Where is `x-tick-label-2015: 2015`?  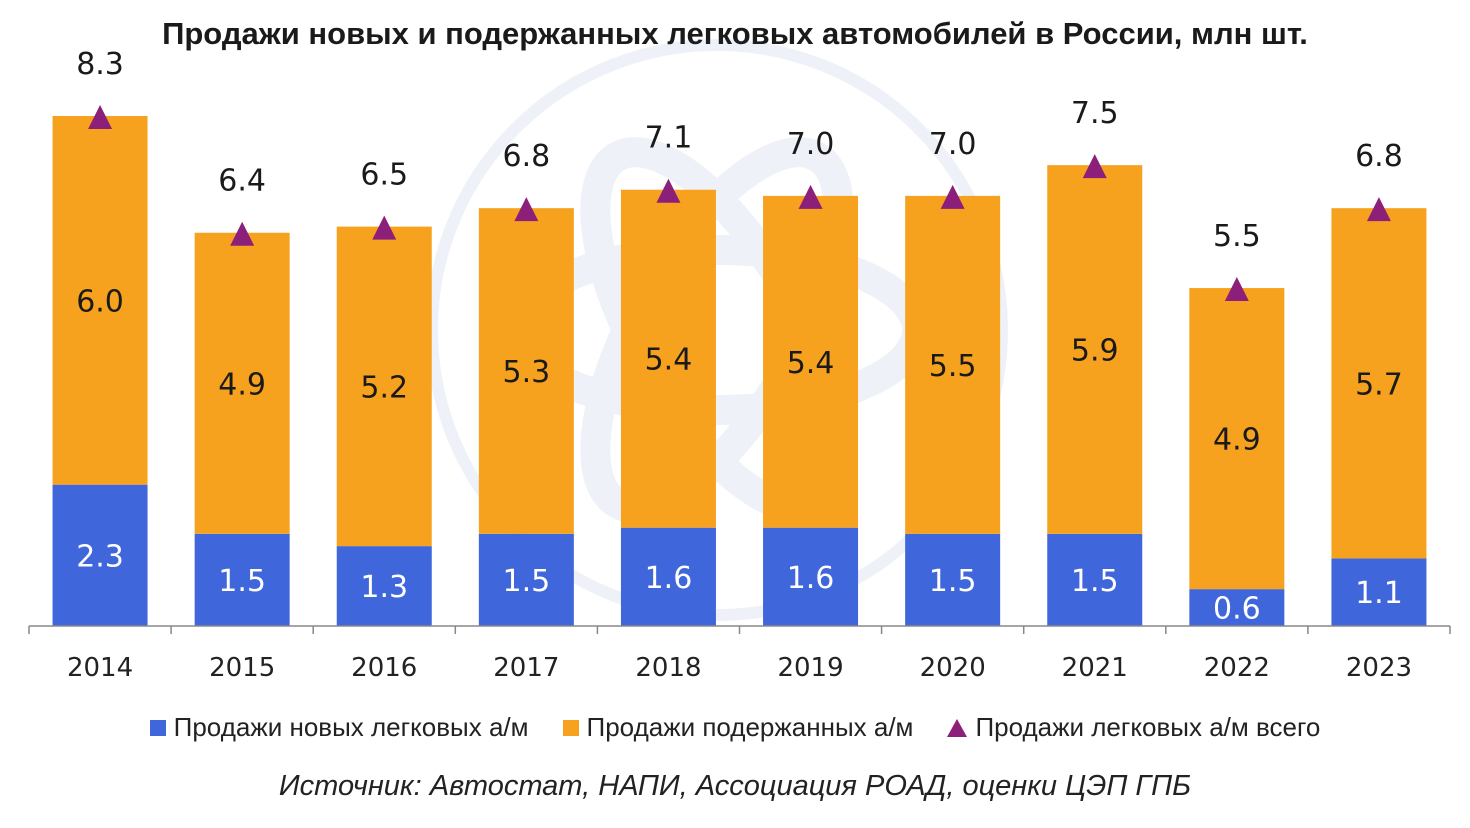 x-tick-label-2015: 2015 is located at coordinates (242, 668).